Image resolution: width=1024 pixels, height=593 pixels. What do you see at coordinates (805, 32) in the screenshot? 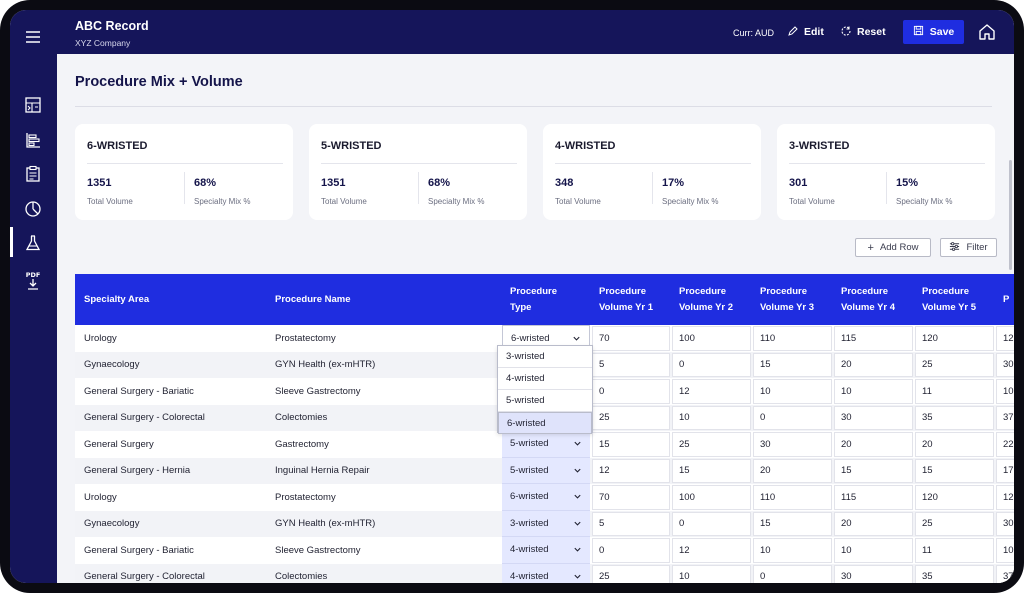
I see `edit-button: Edit` at bounding box center [805, 32].